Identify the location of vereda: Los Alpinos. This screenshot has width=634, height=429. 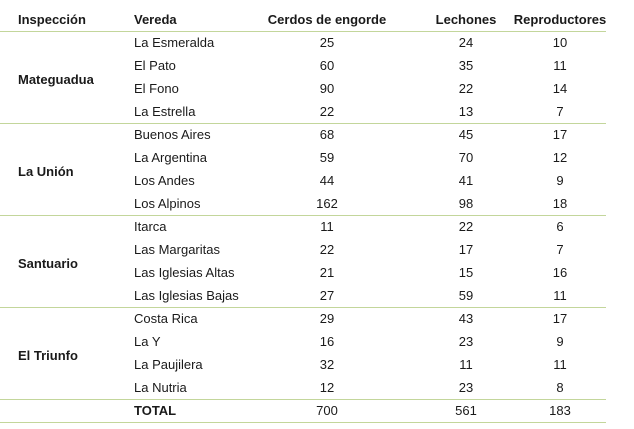
(167, 203).